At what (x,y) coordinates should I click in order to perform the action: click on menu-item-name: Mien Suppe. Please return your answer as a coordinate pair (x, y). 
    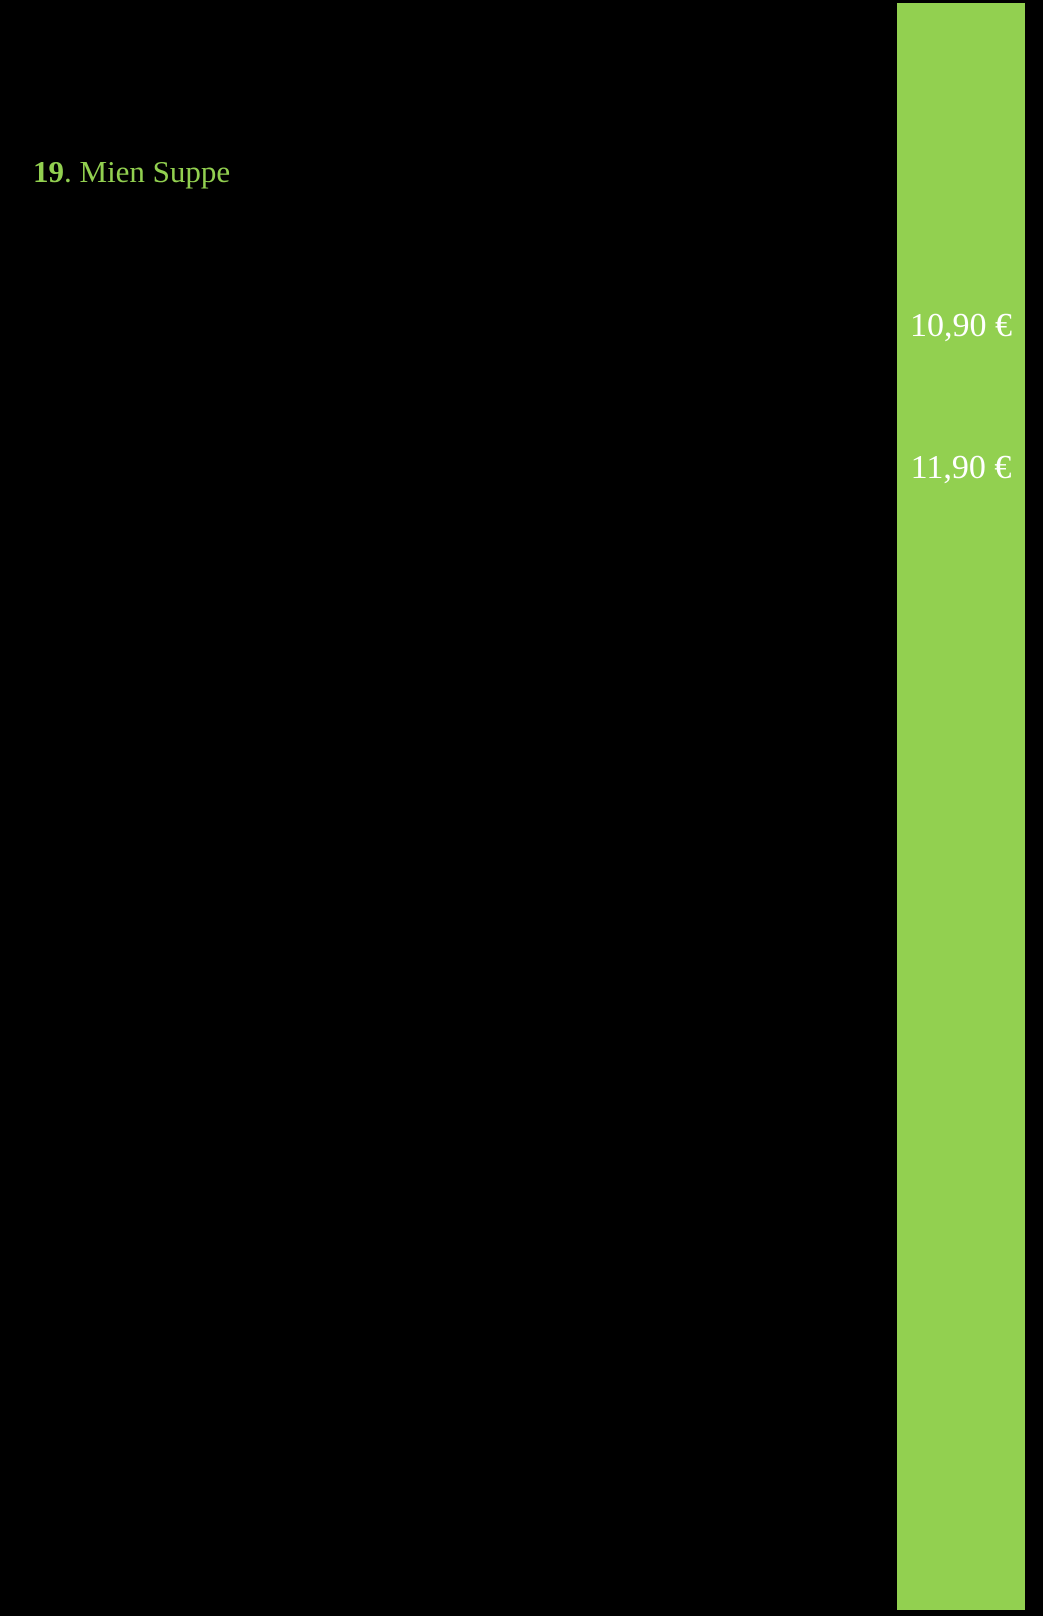
    Looking at the image, I should click on (155, 171).